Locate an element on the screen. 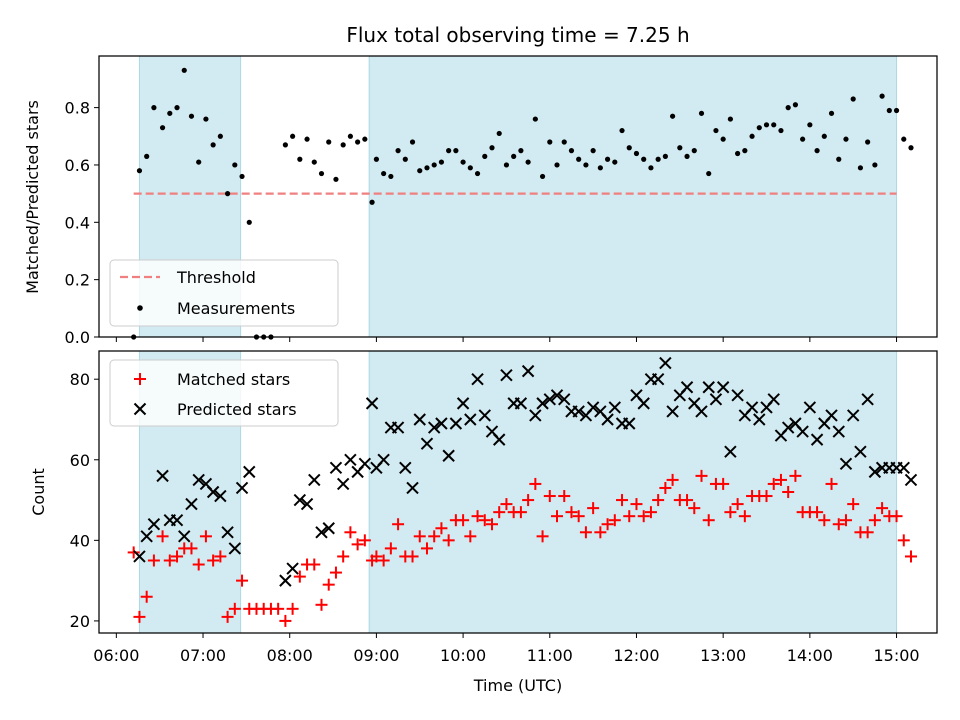  legend-matched-label: Matched stars is located at coordinates (233, 379).